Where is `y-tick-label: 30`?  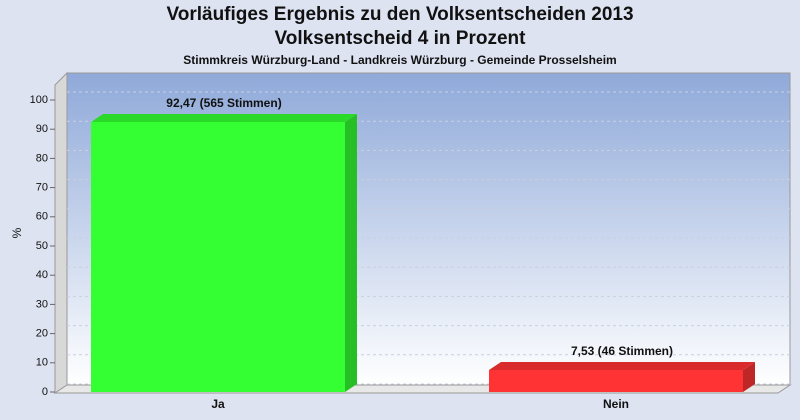 y-tick-label: 30 is located at coordinates (42, 304).